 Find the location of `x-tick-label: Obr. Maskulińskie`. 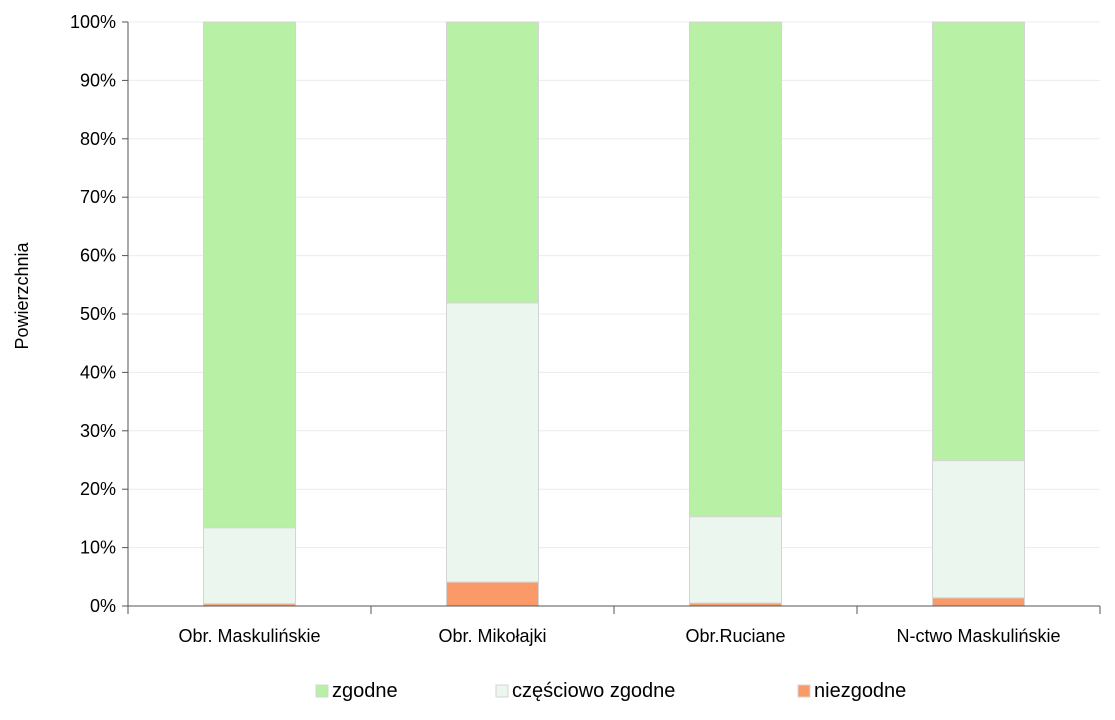

x-tick-label: Obr. Maskulińskie is located at coordinates (249, 636).